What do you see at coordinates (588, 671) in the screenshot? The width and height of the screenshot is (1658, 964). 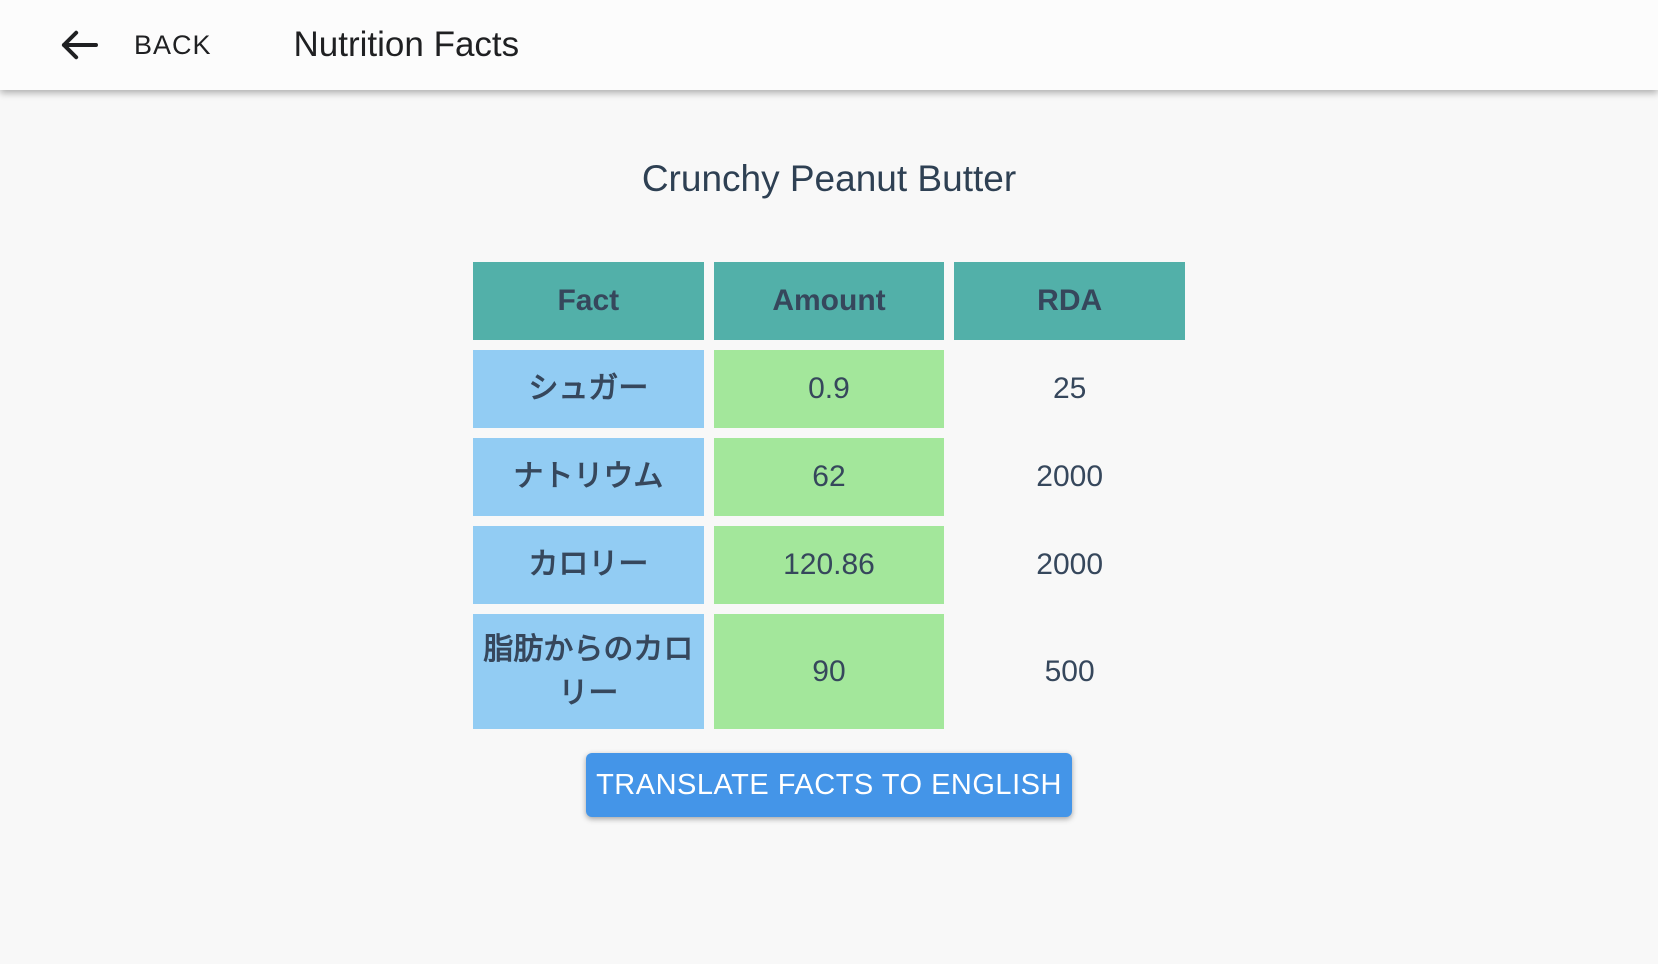 I see `fact-cell: 脂肪からのカロリー` at bounding box center [588, 671].